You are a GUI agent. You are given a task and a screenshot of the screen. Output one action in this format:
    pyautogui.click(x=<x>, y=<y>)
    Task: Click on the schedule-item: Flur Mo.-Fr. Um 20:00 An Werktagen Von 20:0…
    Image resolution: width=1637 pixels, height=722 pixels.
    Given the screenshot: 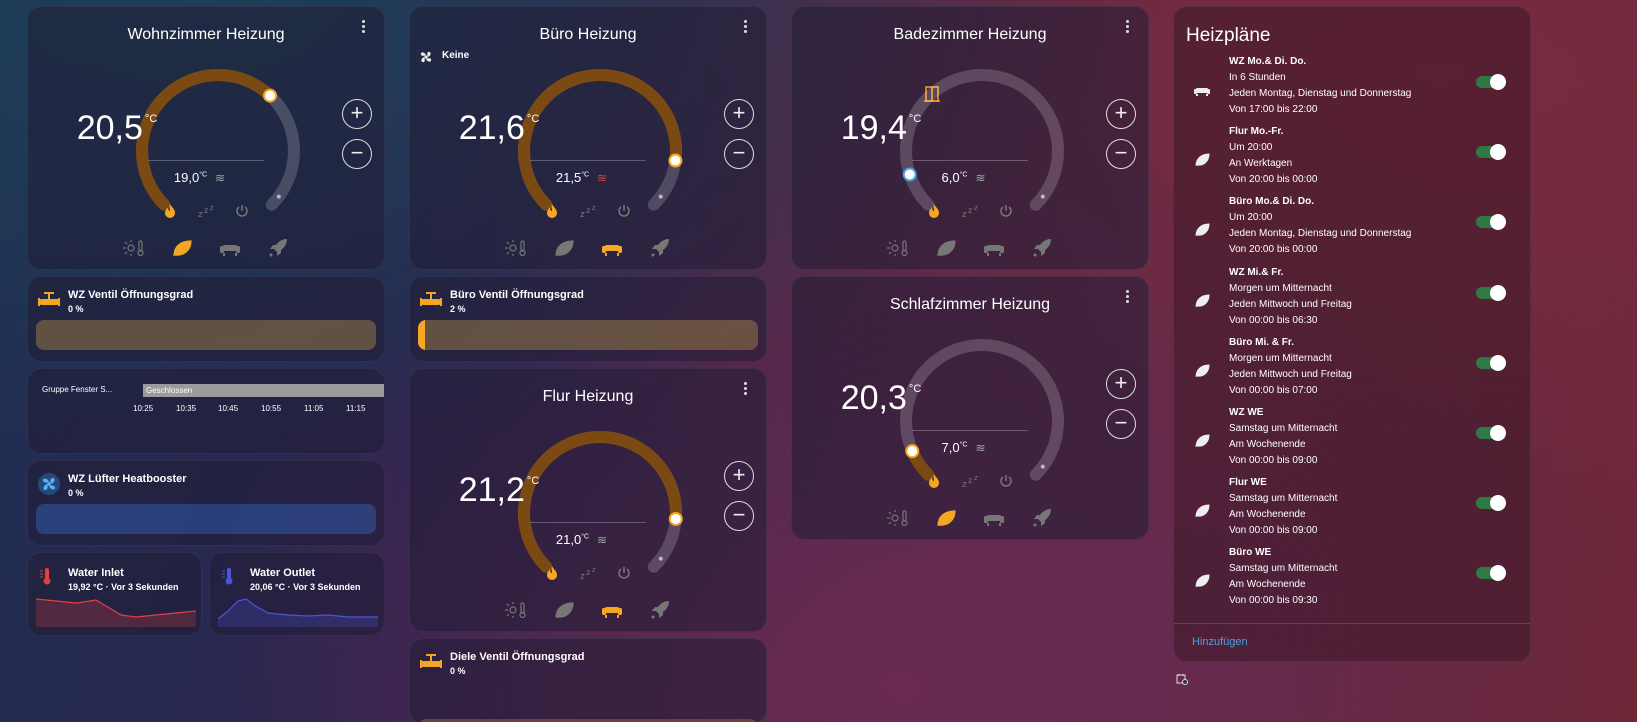 What is the action you would take?
    pyautogui.click(x=1352, y=161)
    